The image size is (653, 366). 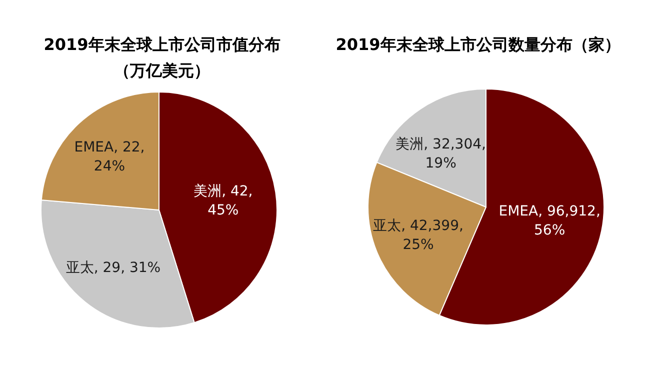 I want to click on slice-label: 亚太, 42,399, 25%, so click(x=418, y=236).